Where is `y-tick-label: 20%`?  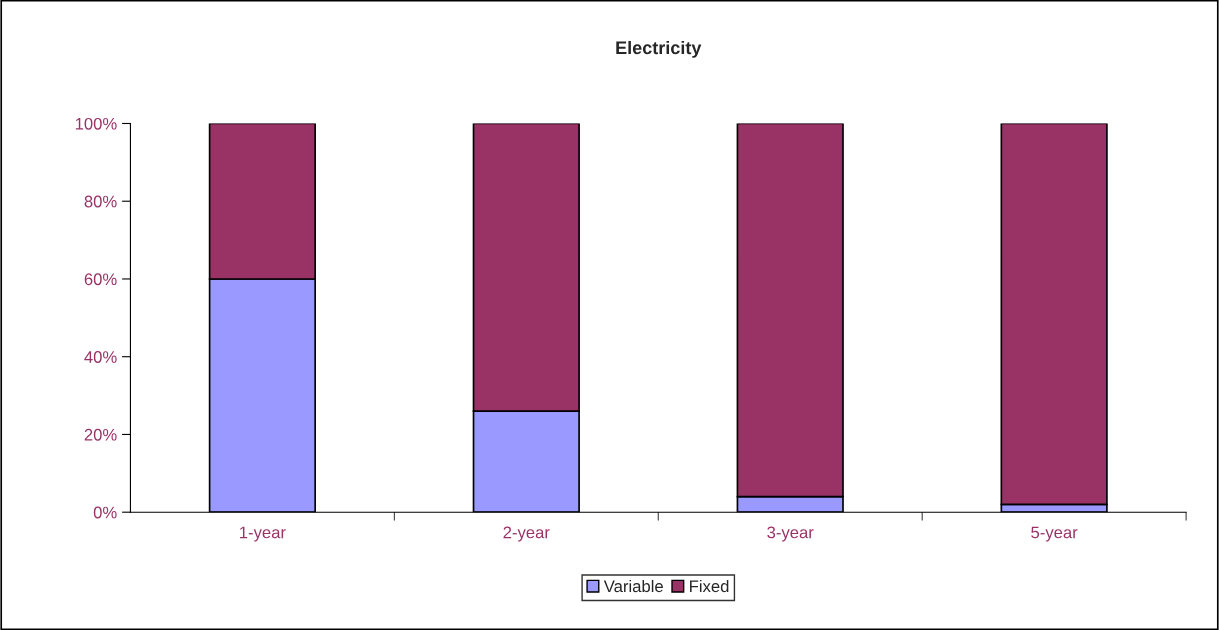
y-tick-label: 20% is located at coordinates (100, 434).